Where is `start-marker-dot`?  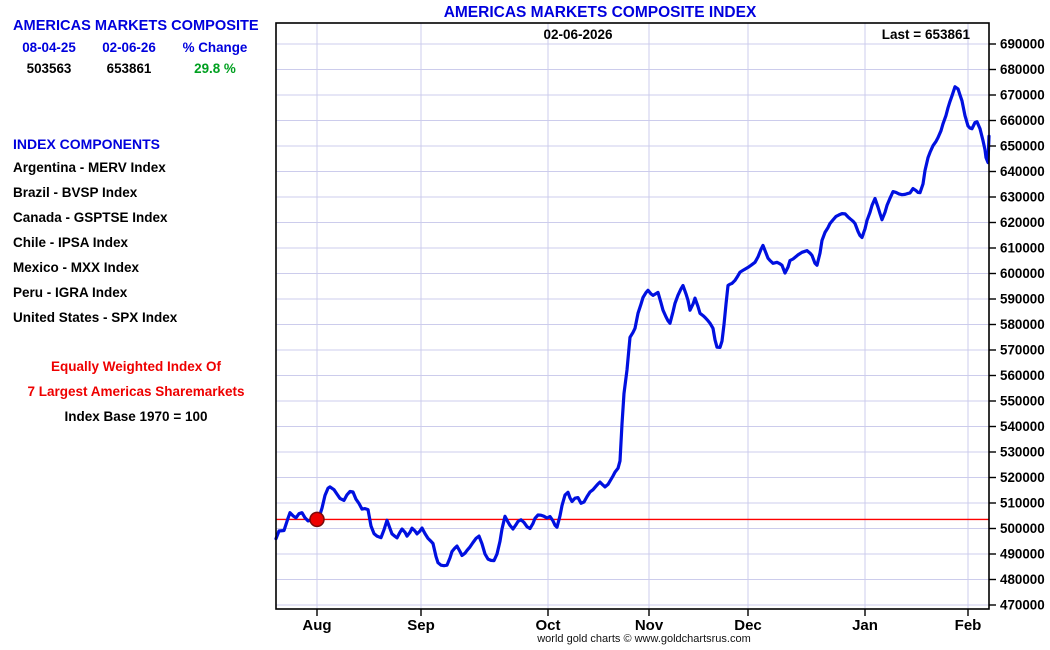
start-marker-dot is located at coordinates (317, 519).